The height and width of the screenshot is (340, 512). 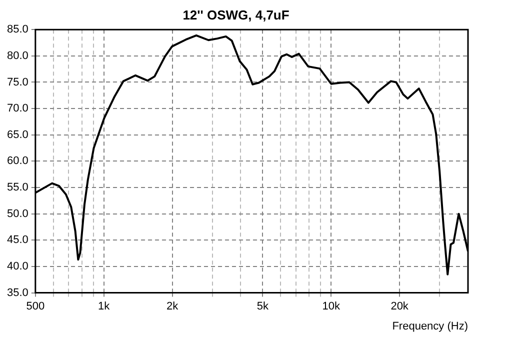 I want to click on y-tick-label: 35.0, so click(x=17, y=292).